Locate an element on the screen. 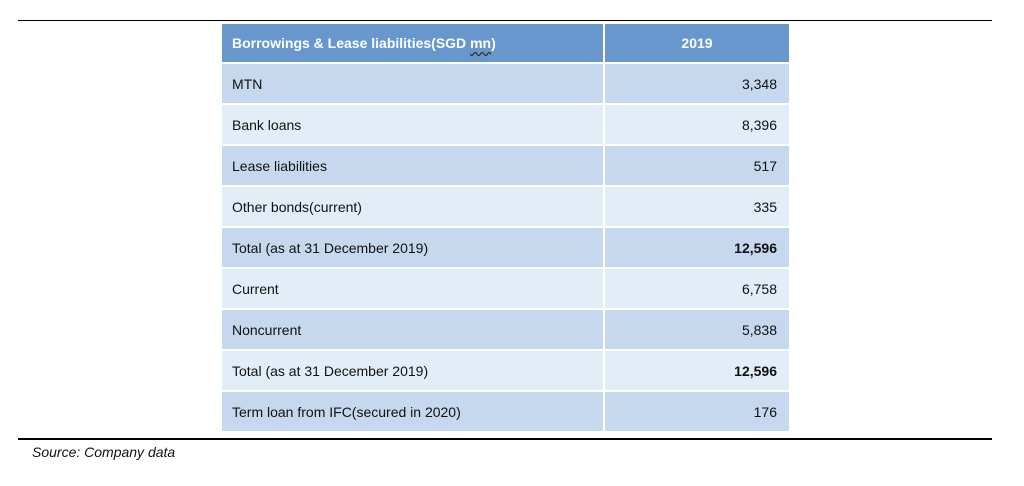 The width and height of the screenshot is (1024, 486). row-value: 5,838 is located at coordinates (697, 330).